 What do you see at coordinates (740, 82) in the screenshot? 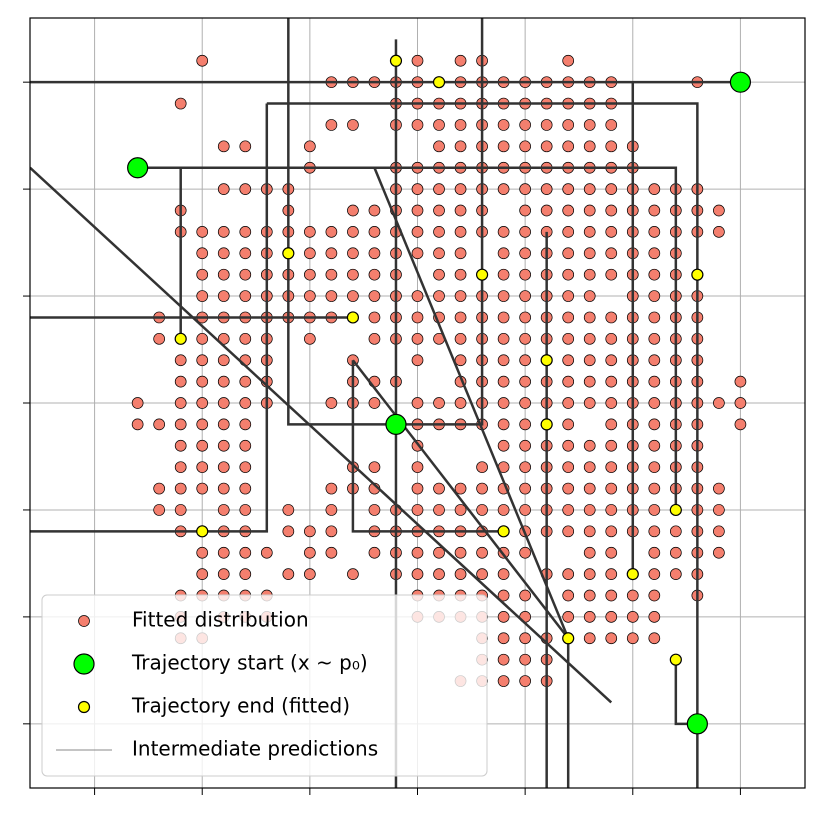
I see `trajectory-start` at bounding box center [740, 82].